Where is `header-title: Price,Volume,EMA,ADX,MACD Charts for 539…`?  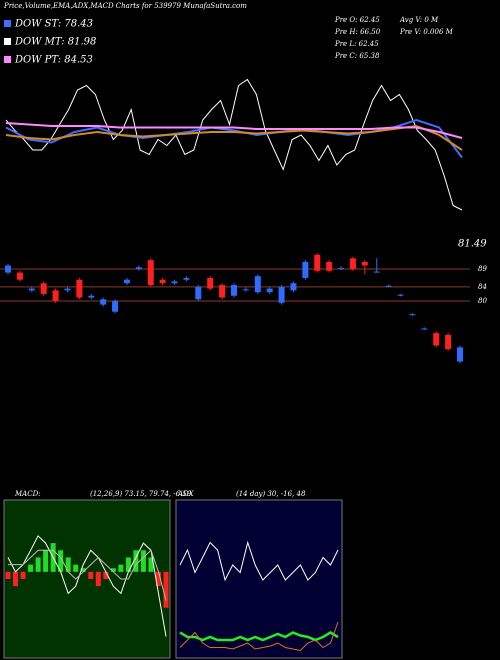 header-title: Price,Volume,EMA,ADX,MACD Charts for 539… is located at coordinates (125, 6).